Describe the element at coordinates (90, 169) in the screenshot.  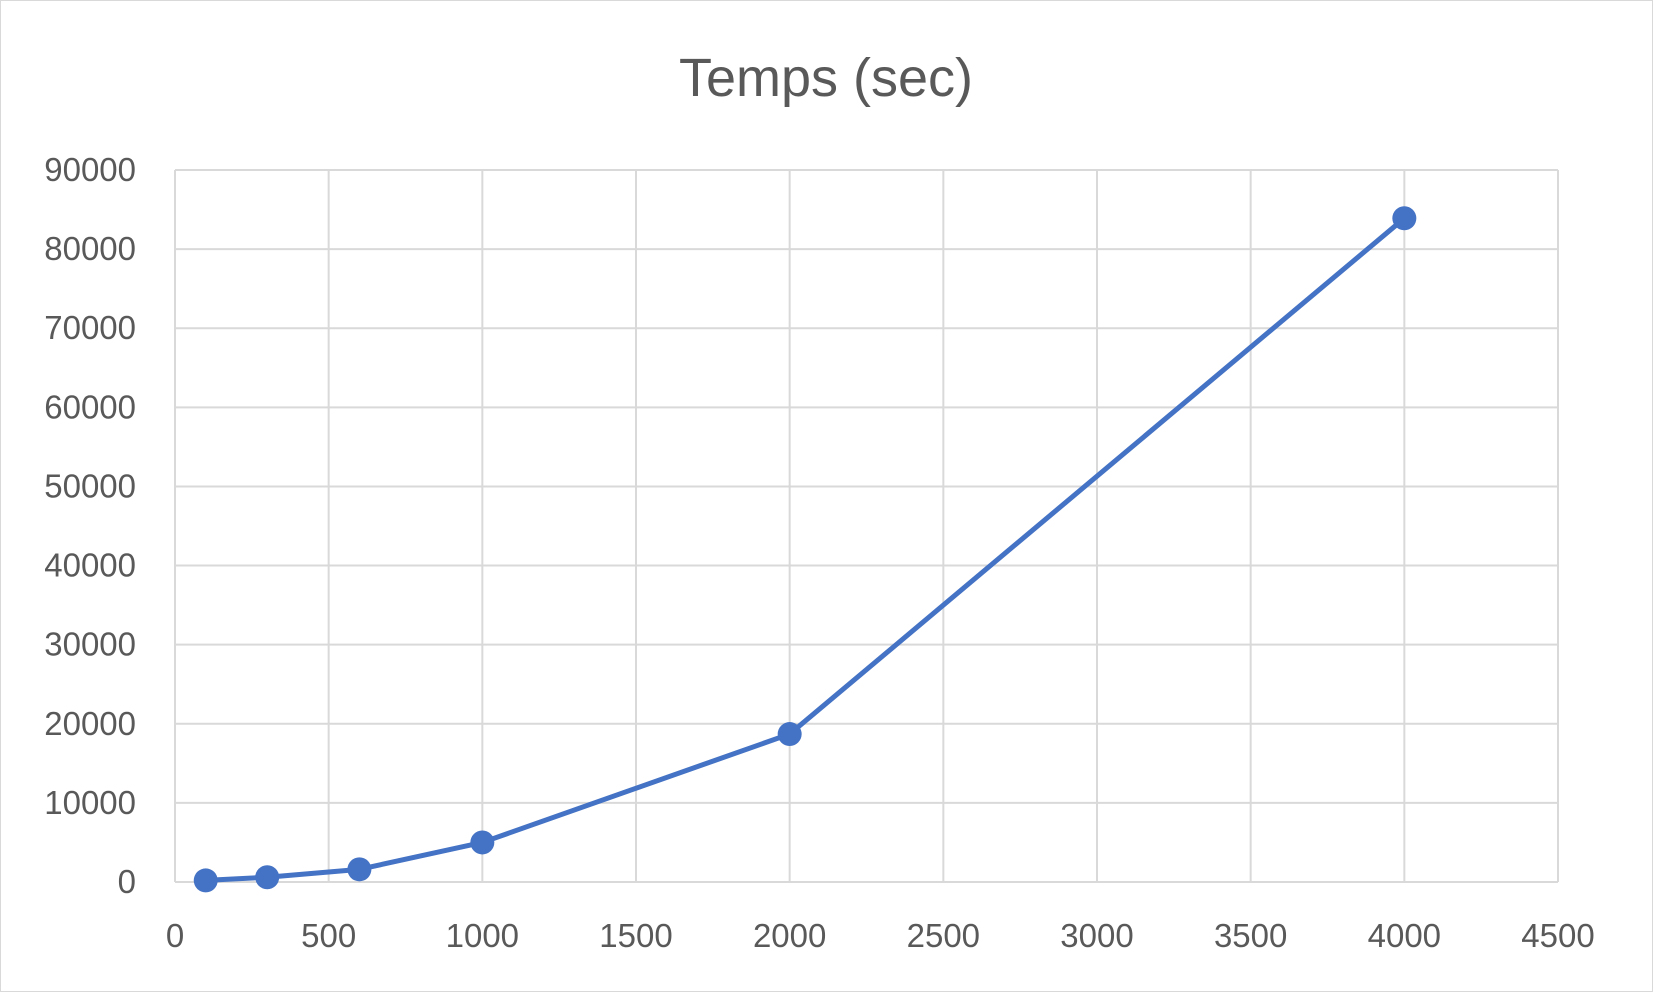
I see `y-tick-label: 90000` at that location.